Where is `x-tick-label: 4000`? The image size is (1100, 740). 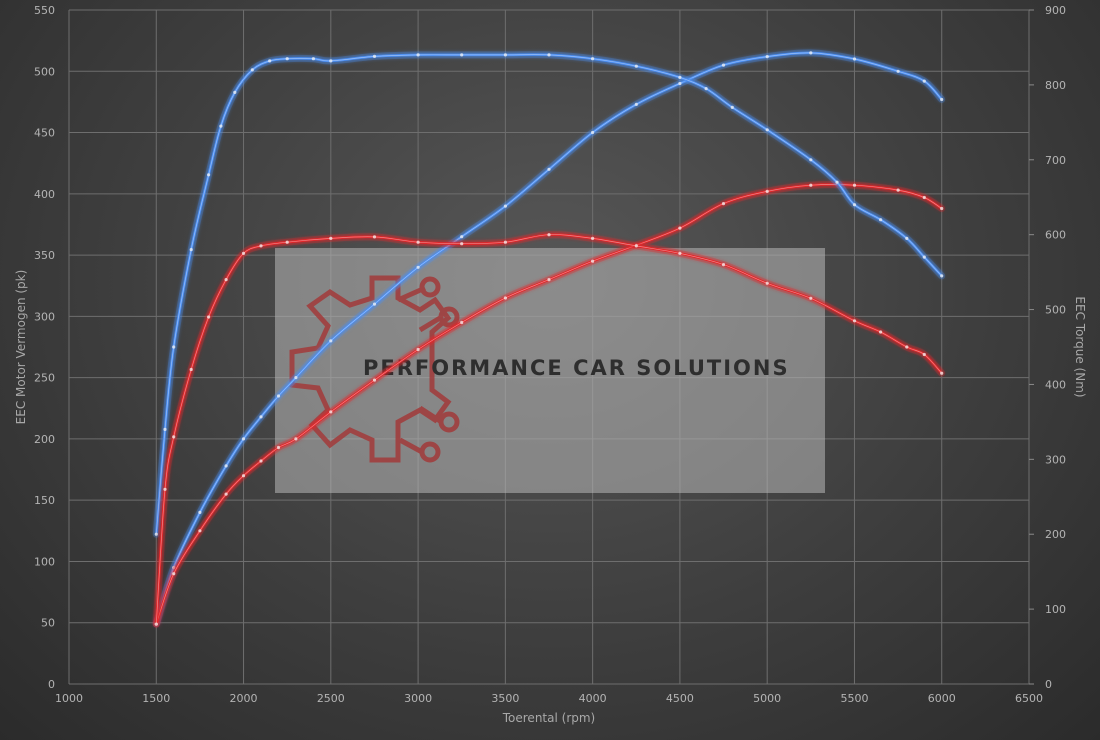 x-tick-label: 4000 is located at coordinates (593, 698).